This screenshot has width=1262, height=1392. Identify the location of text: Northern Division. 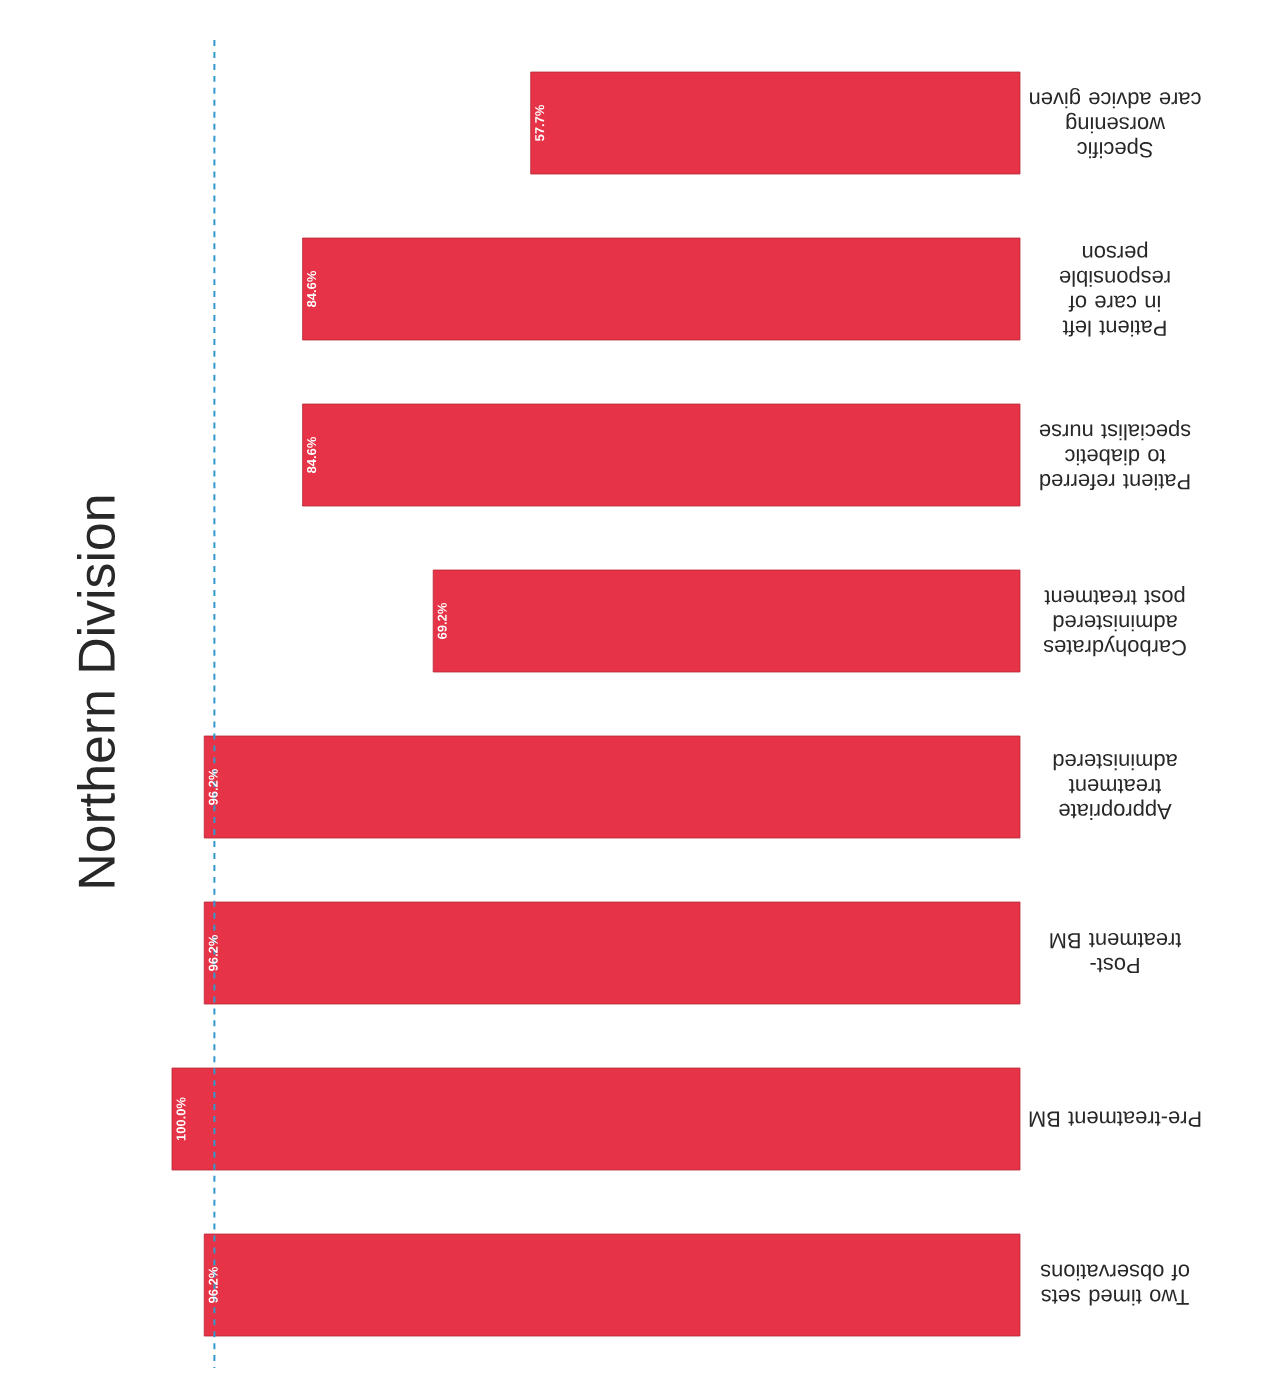
(96, 691).